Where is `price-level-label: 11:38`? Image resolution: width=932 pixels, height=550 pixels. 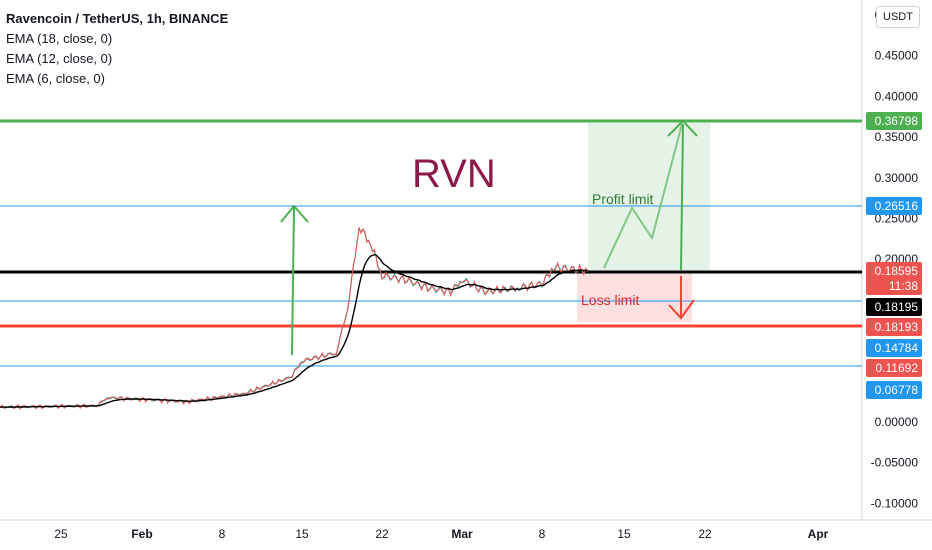 price-level-label: 11:38 is located at coordinates (894, 286).